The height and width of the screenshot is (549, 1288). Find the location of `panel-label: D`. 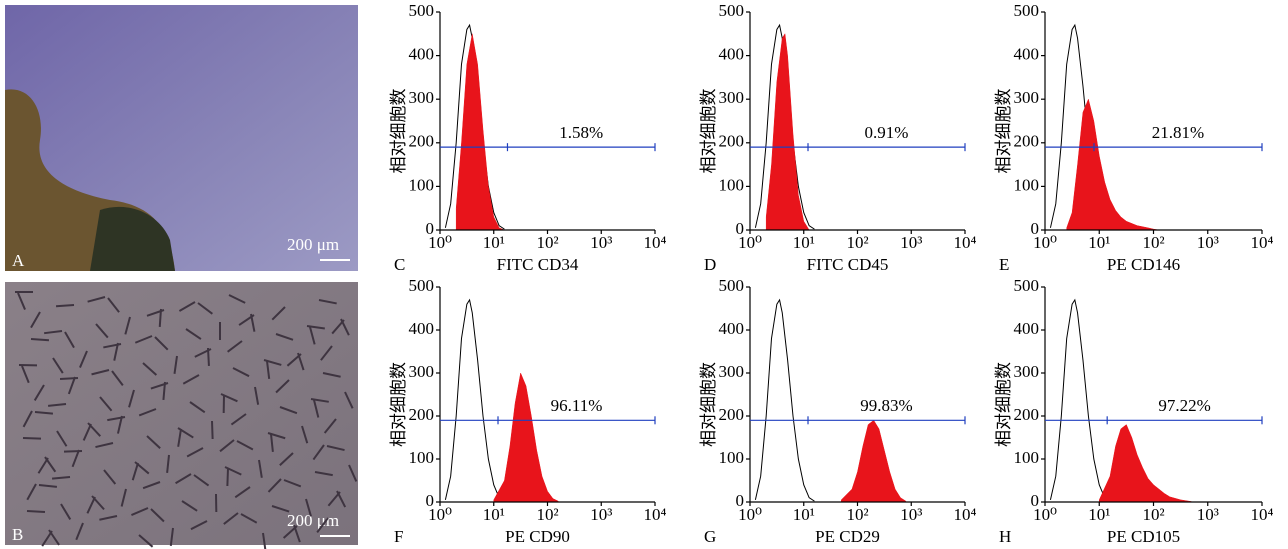

panel-label: D is located at coordinates (710, 264).